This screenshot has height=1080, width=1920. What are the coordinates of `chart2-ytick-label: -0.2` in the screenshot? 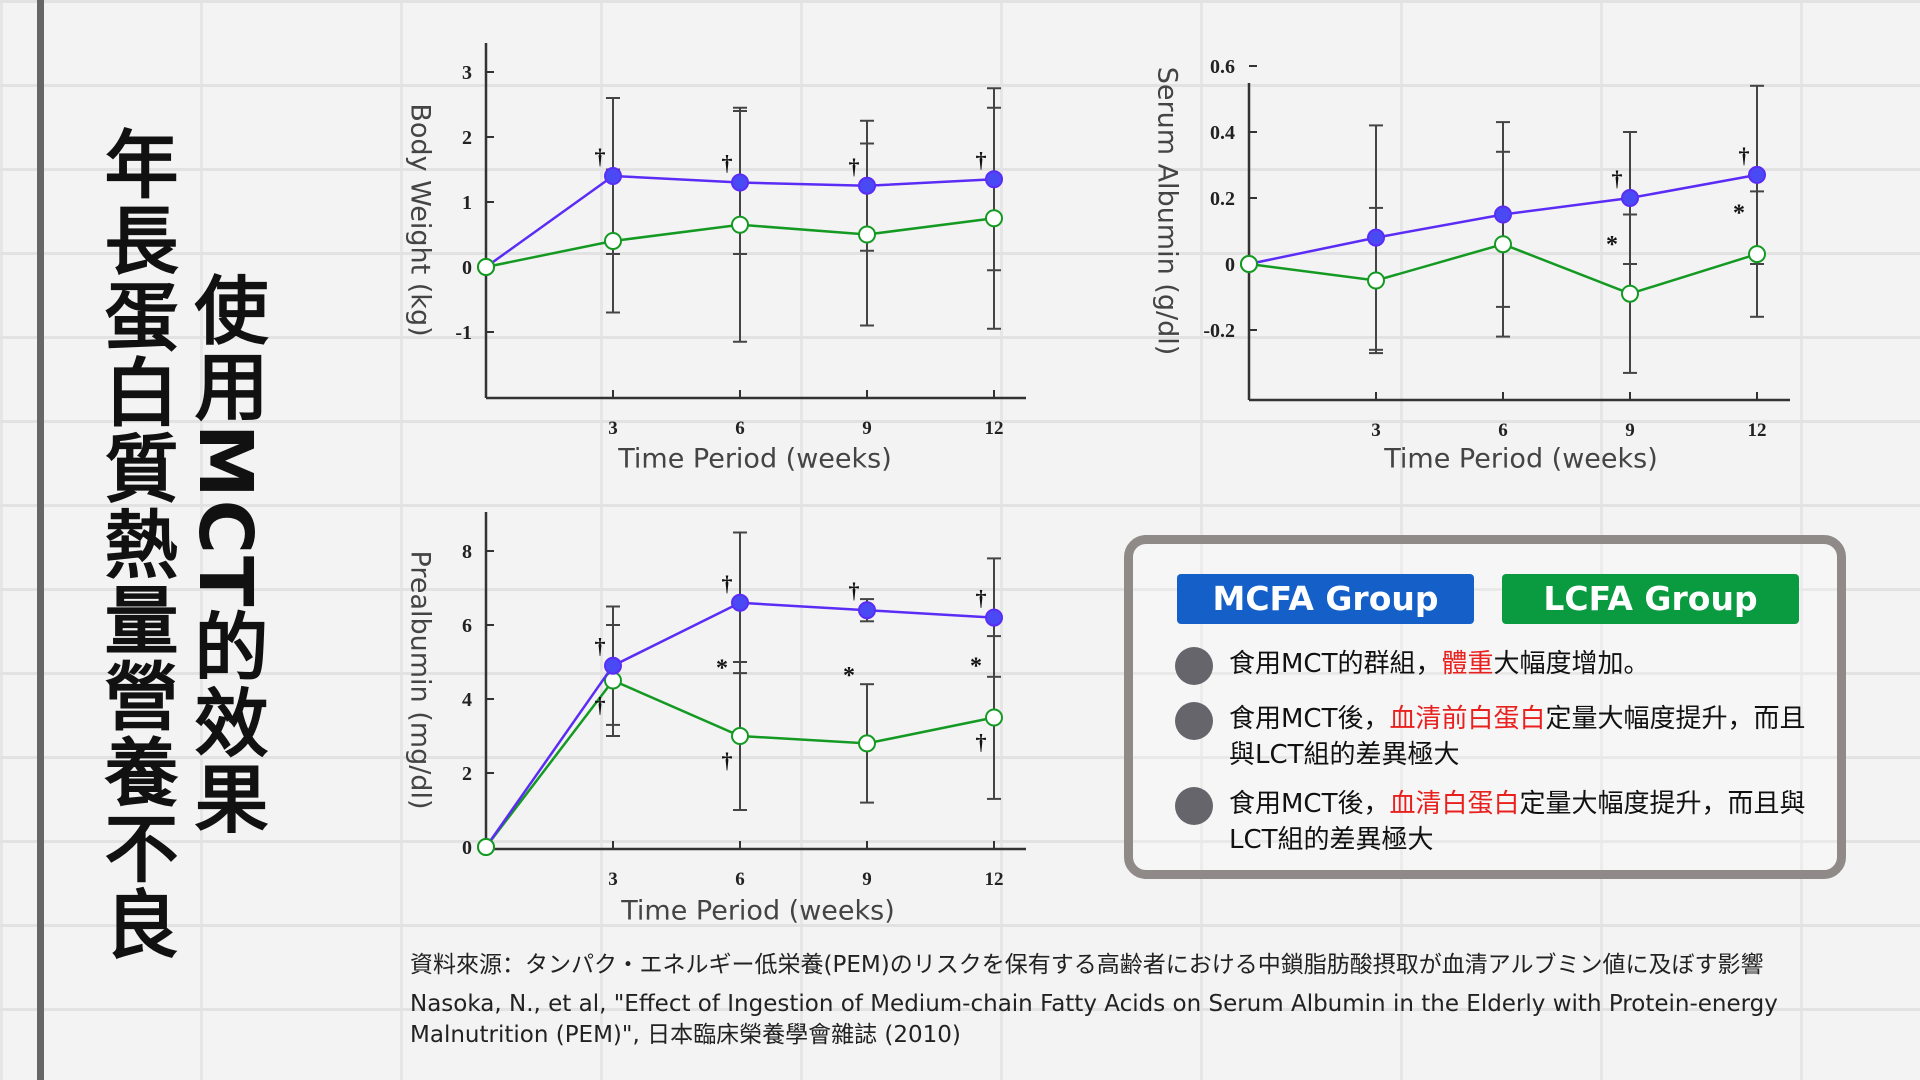 It's located at (1219, 331).